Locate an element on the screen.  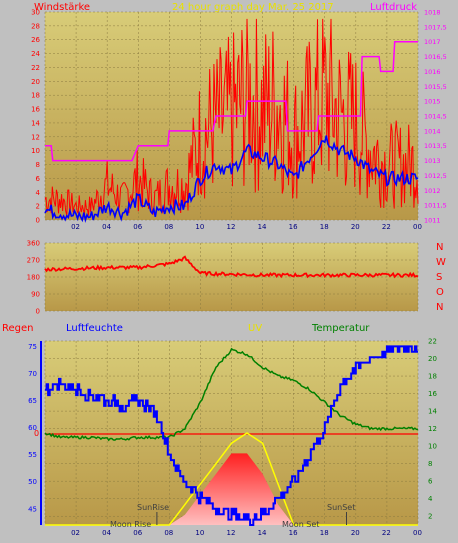
wind-y-tick-label: 4 is located at coordinates (38, 193).